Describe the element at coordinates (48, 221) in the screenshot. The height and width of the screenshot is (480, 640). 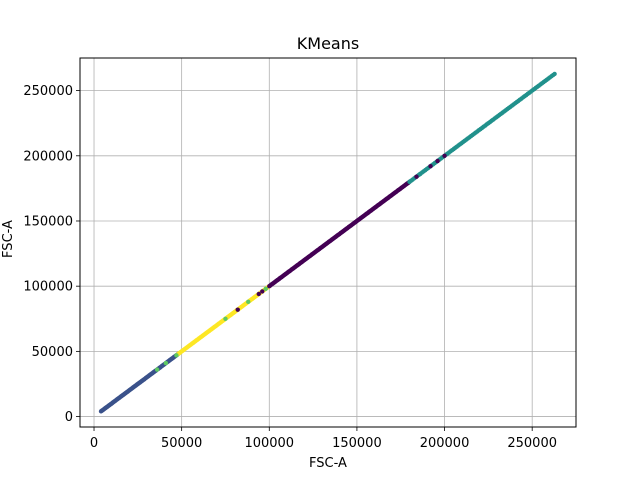
I see `y-tick-label: 150000` at that location.